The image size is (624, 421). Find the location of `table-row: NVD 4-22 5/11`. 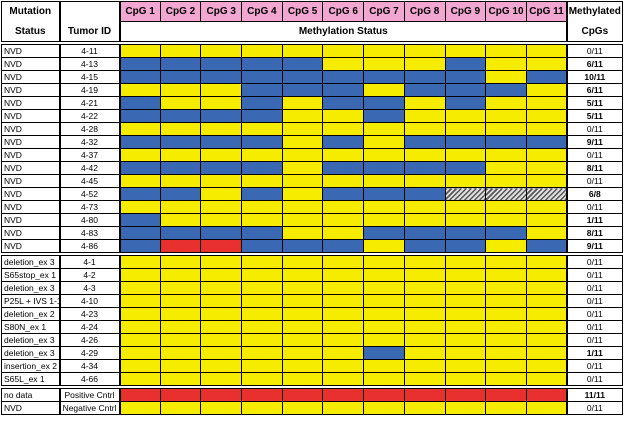

table-row: NVD 4-22 5/11 is located at coordinates (312, 116).